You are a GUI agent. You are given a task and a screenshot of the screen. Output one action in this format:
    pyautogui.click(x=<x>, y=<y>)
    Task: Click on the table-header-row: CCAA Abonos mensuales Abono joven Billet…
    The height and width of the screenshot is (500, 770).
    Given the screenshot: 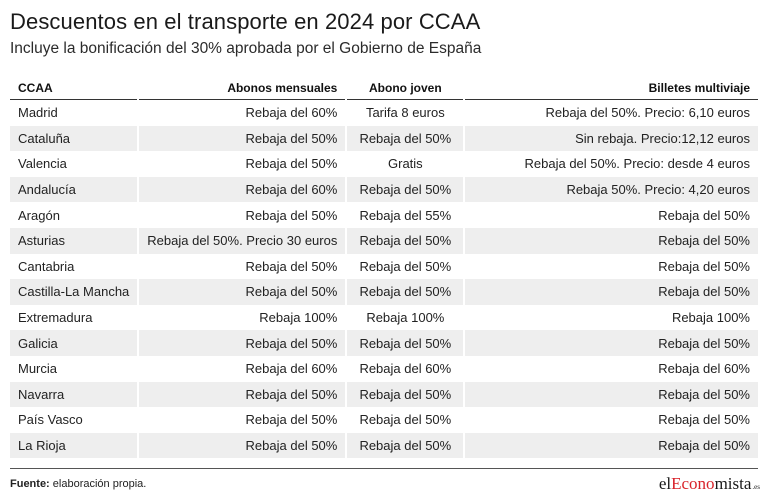 What is the action you would take?
    pyautogui.click(x=384, y=88)
    